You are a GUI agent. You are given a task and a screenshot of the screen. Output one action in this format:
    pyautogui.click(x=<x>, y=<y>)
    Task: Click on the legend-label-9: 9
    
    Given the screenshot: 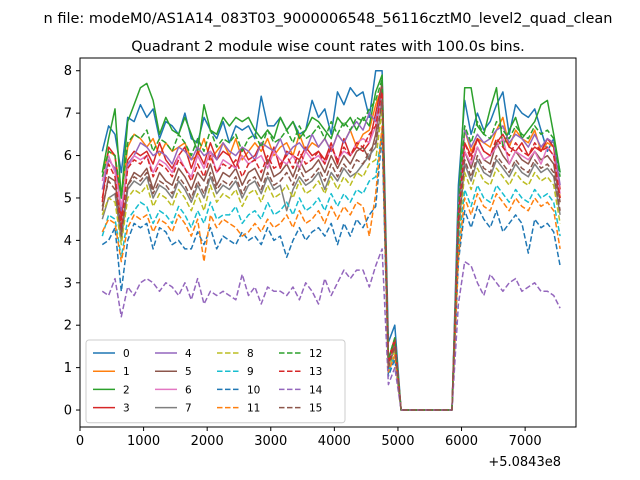 What is the action you would take?
    pyautogui.click(x=250, y=372)
    